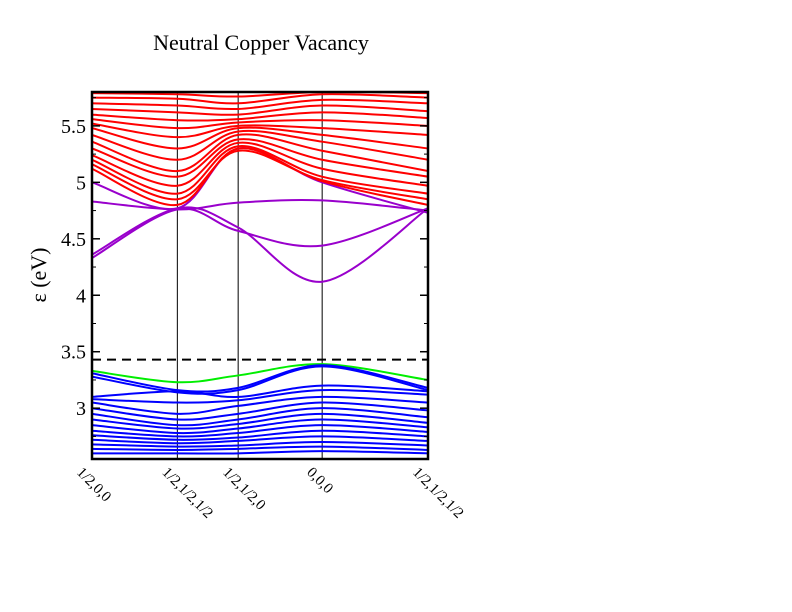 Image resolution: width=792 pixels, height=612 pixels. I want to click on y-tick-label: 5.5, so click(73, 127).